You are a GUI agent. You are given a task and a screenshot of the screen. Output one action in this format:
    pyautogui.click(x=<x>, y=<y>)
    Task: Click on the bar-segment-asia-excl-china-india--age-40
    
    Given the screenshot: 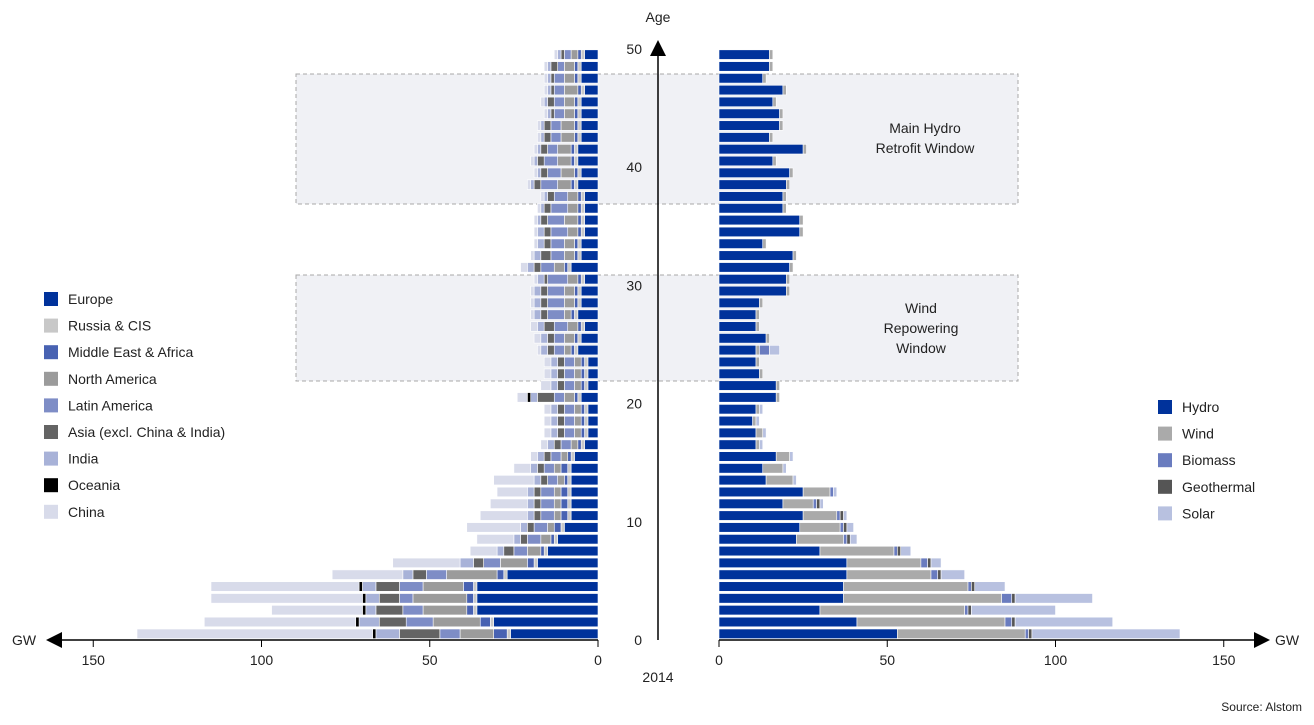 What is the action you would take?
    pyautogui.click(x=541, y=161)
    